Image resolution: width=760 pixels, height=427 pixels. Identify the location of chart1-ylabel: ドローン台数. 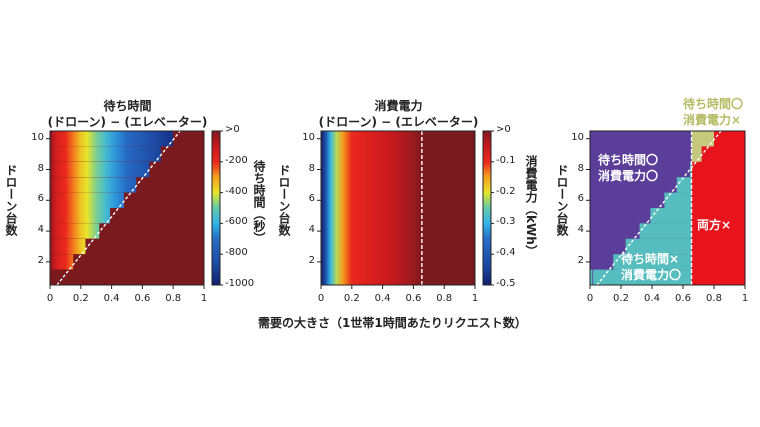
(11, 200).